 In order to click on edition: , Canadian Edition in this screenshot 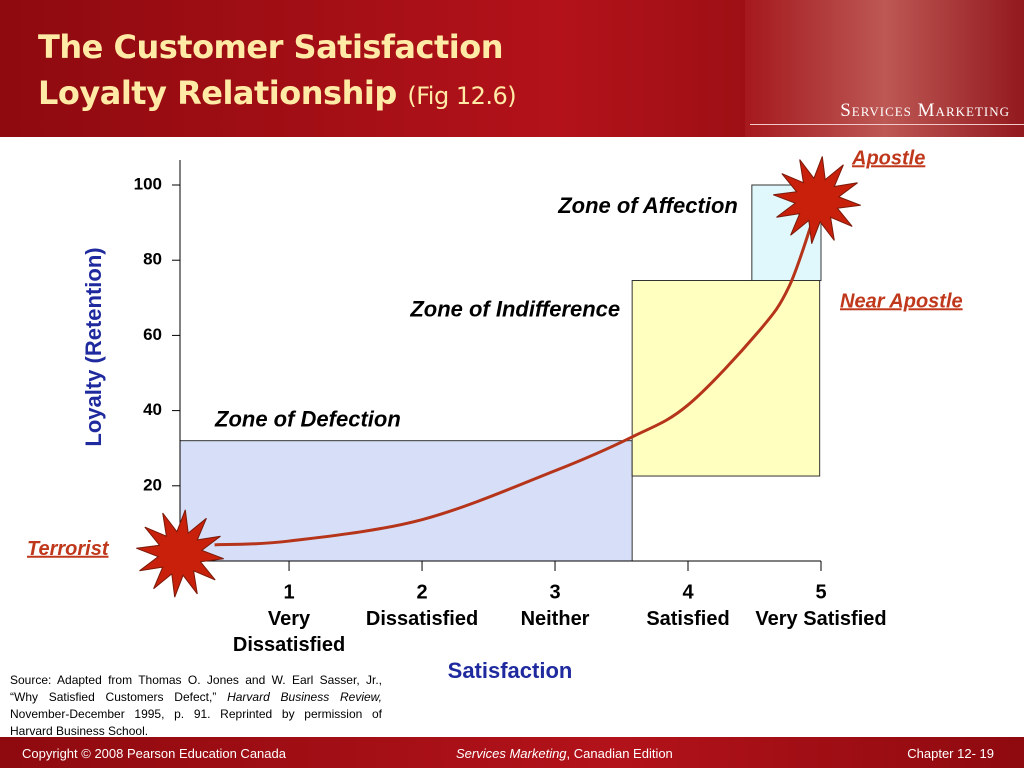, I will do `click(619, 753)`.